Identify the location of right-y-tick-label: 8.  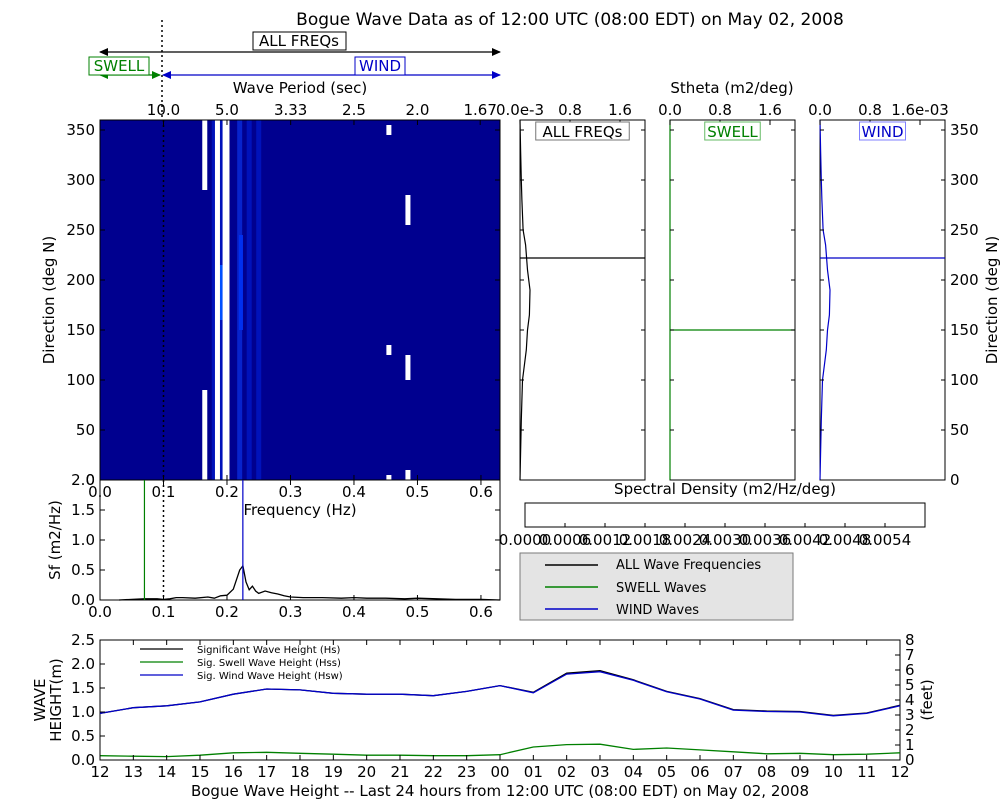
(910, 640).